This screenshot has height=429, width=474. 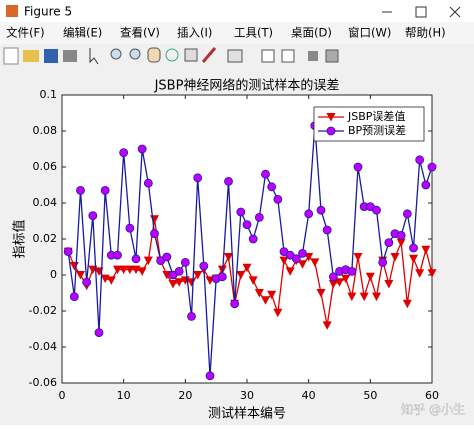 What do you see at coordinates (154, 55) in the screenshot?
I see `tool-pan` at bounding box center [154, 55].